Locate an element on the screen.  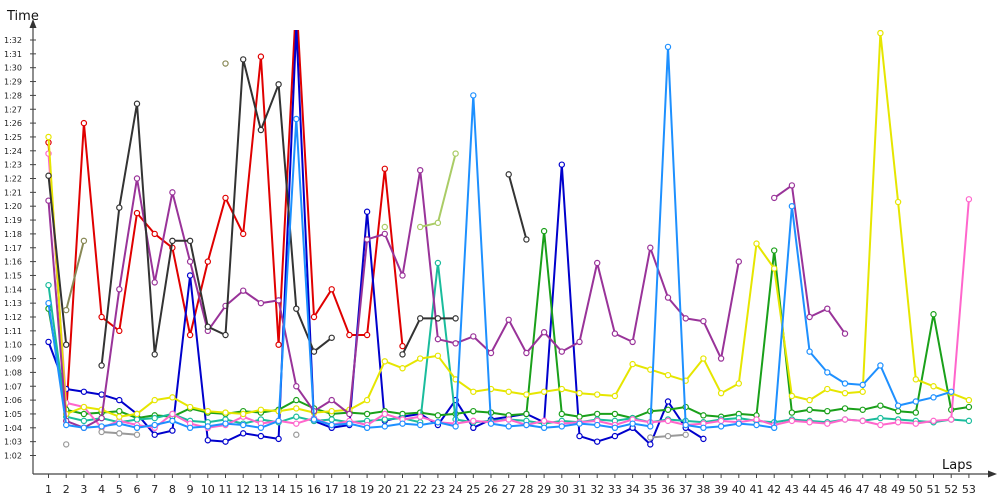
x-tick-label: 44 is located at coordinates (810, 489).